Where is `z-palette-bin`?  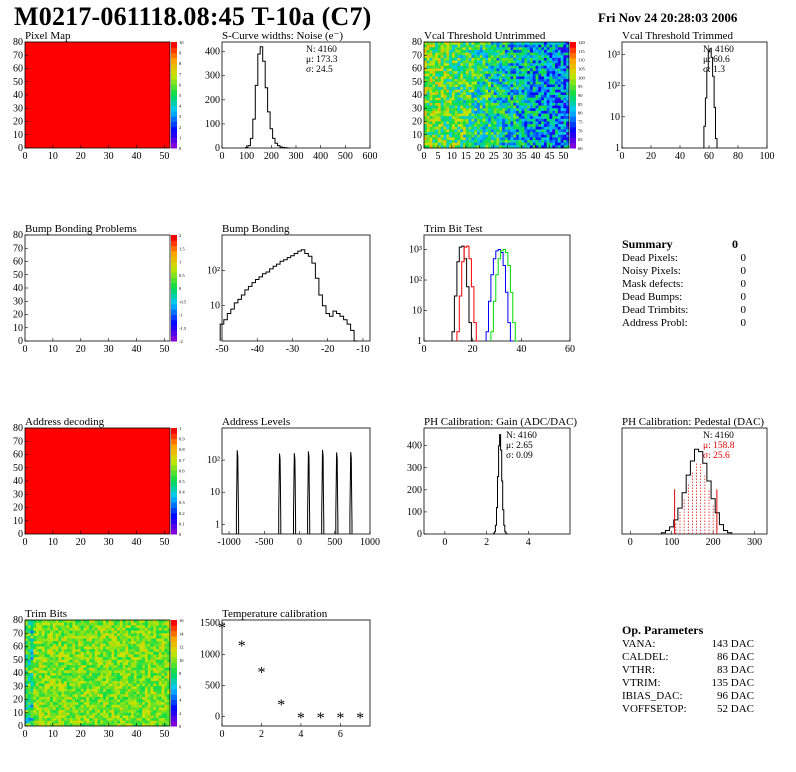 z-palette-bin is located at coordinates (174, 108).